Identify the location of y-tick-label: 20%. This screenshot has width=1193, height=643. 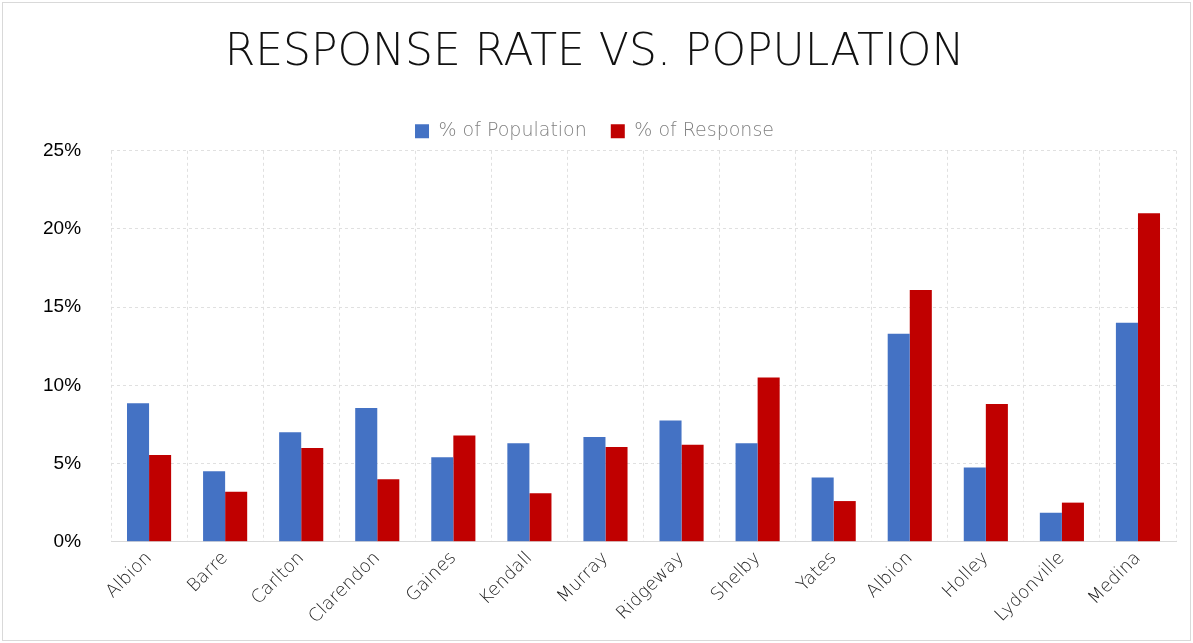
(62, 228).